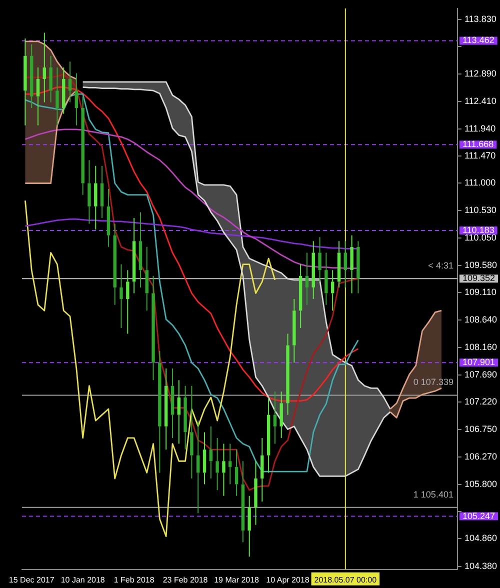 The height and width of the screenshot is (588, 500). What do you see at coordinates (480, 237) in the screenshot?
I see `y-tick-label: 110.050` at bounding box center [480, 237].